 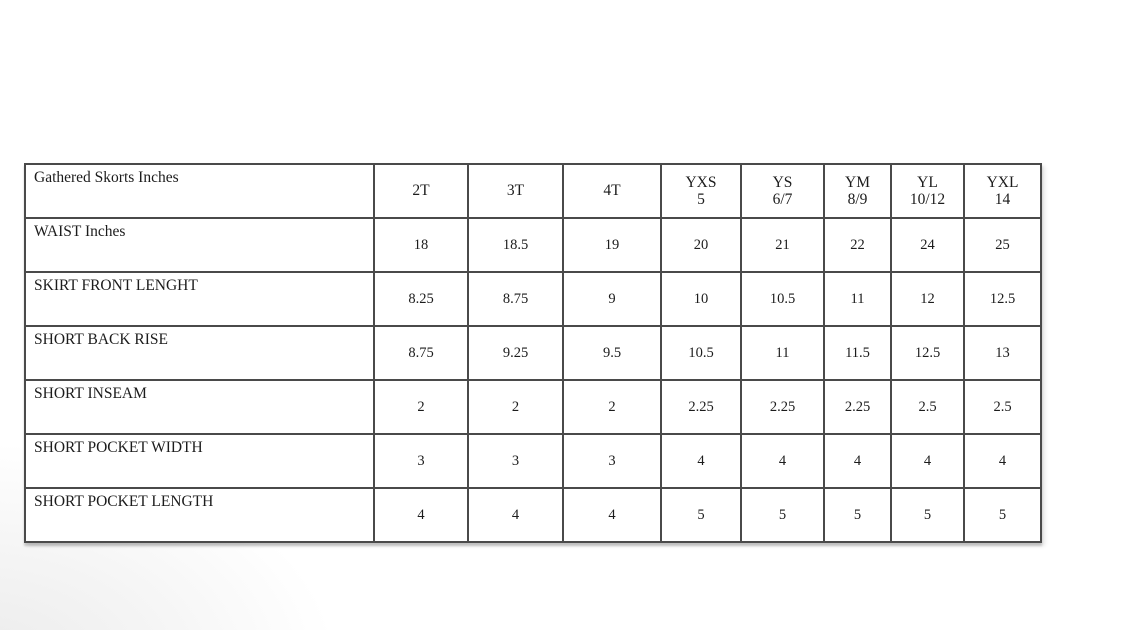 I want to click on value-cell: 11.5, so click(x=857, y=353).